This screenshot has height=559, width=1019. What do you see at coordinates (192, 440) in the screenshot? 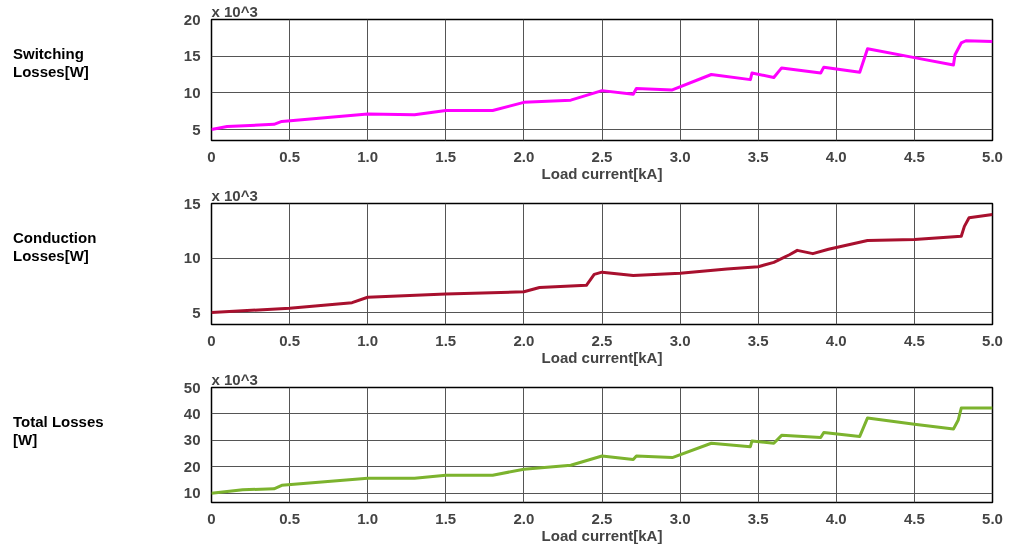
I see `y-tick-label: 30` at bounding box center [192, 440].